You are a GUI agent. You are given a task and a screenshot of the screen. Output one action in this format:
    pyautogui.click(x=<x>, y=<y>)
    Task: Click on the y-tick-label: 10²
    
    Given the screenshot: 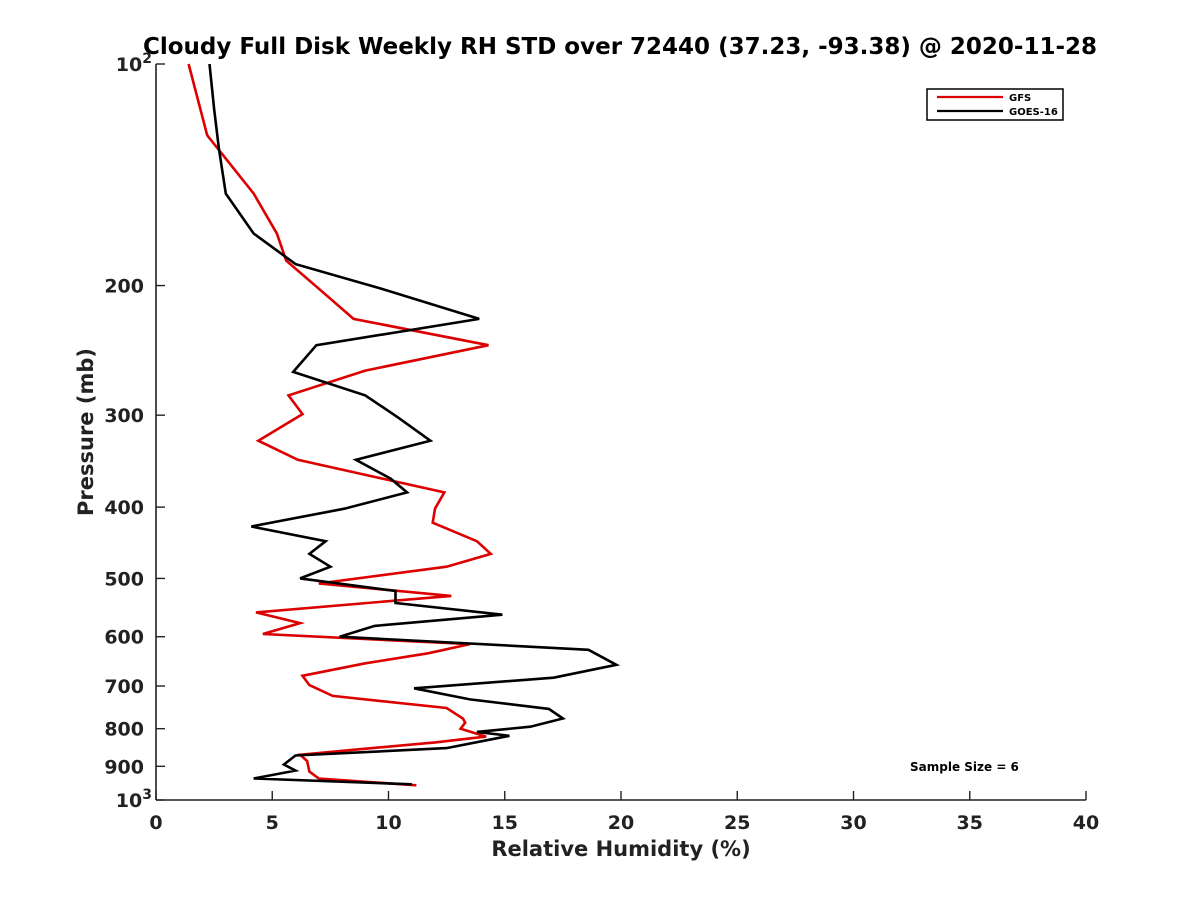 What is the action you would take?
    pyautogui.click(x=134, y=63)
    